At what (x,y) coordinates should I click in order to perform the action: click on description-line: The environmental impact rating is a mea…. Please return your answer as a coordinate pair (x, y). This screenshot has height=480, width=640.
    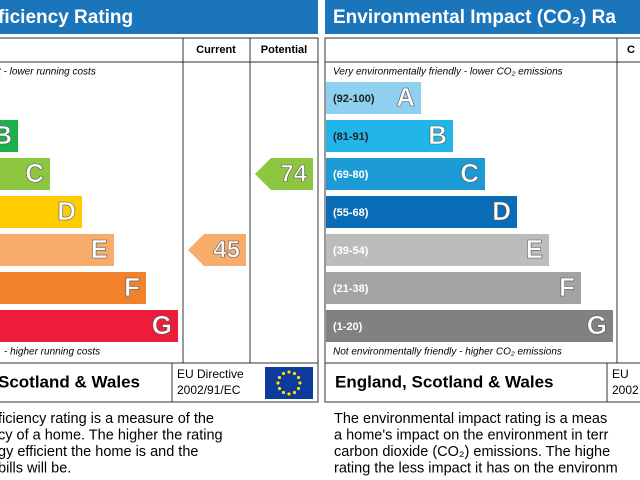
    Looking at the image, I should click on (470, 419).